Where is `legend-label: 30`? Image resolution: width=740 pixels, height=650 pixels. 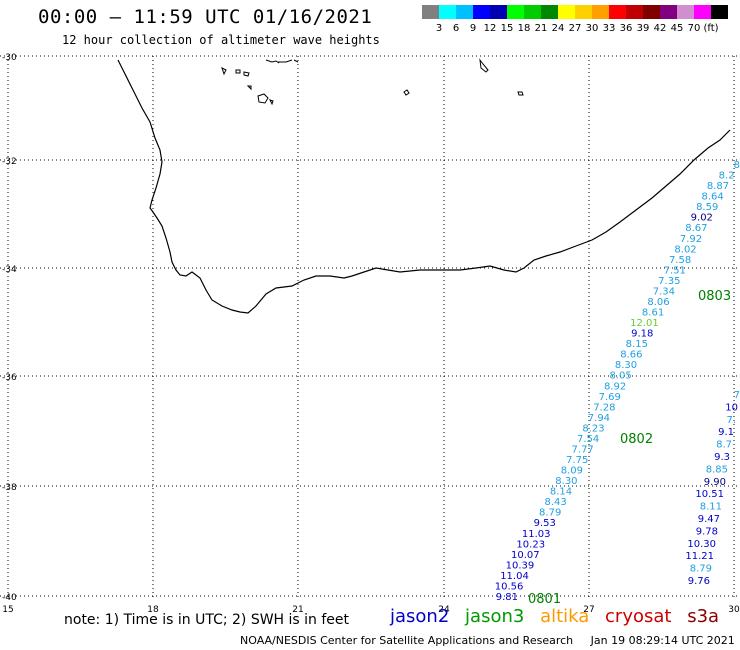
legend-label: 30 is located at coordinates (592, 28).